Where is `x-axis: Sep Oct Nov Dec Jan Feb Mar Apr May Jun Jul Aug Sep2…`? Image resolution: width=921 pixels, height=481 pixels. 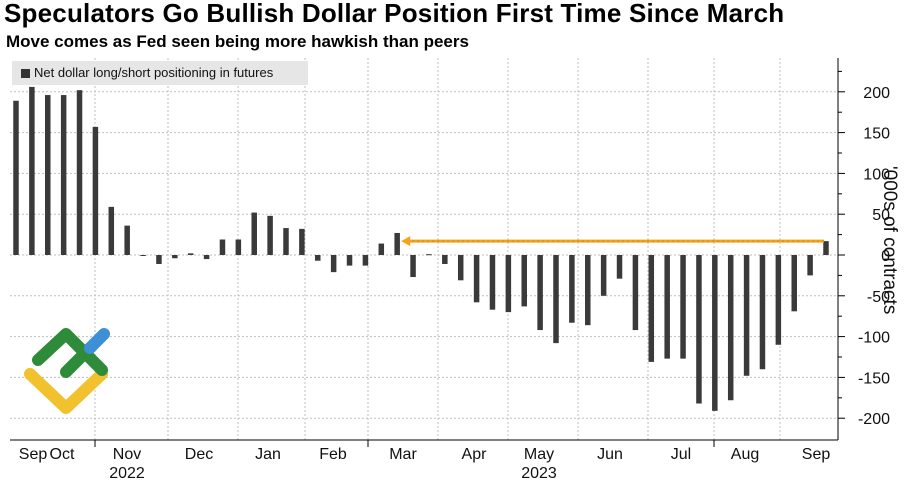
x-axis: Sep Oct Nov Dec Jan Feb Mar Apr May Jun Jul Aug Sep2… is located at coordinates (424, 460).